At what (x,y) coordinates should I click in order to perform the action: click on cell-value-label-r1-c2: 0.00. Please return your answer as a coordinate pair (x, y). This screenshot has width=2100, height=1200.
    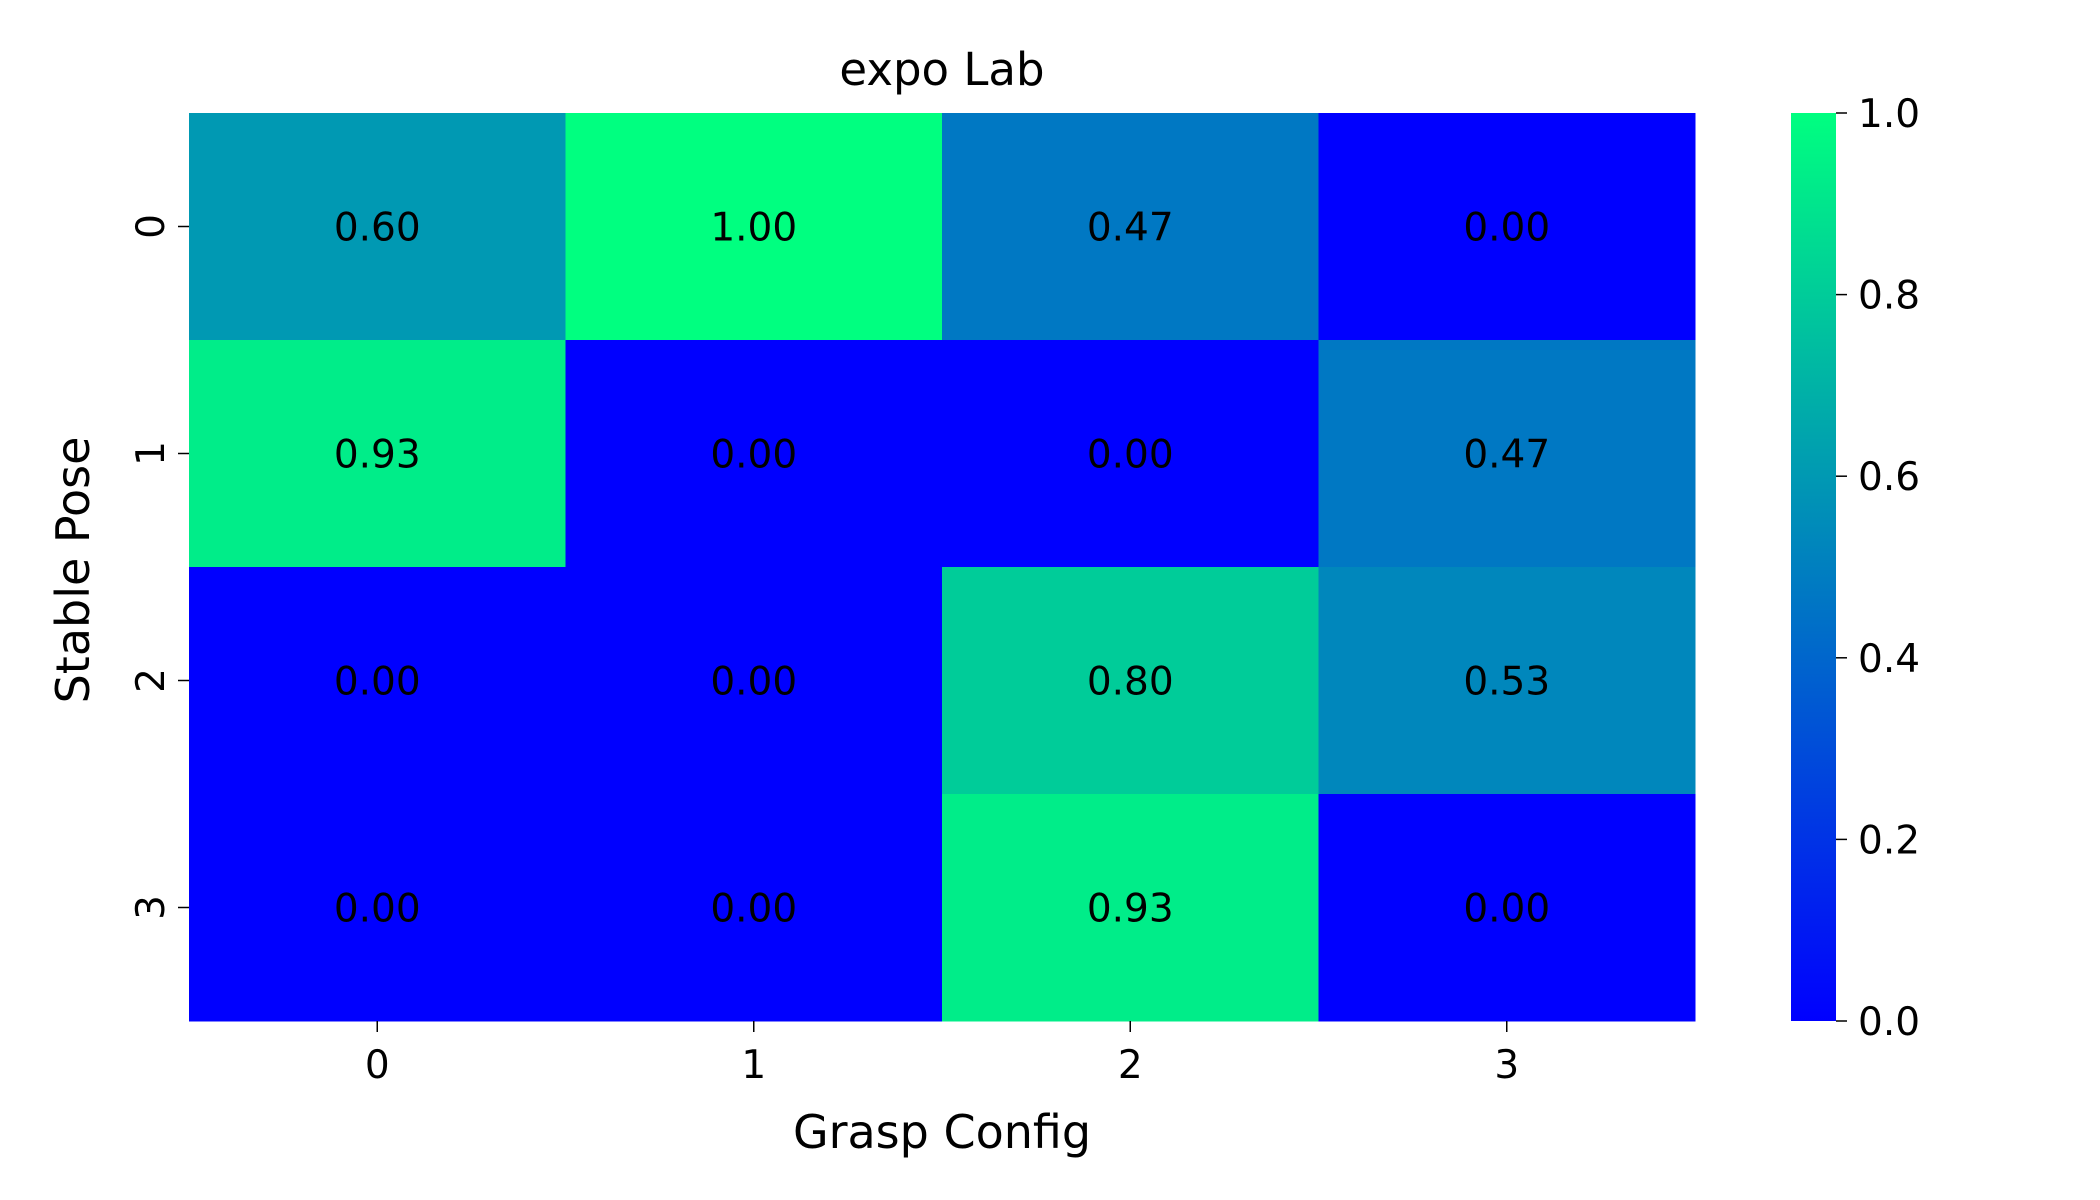
    Looking at the image, I should click on (1130, 455).